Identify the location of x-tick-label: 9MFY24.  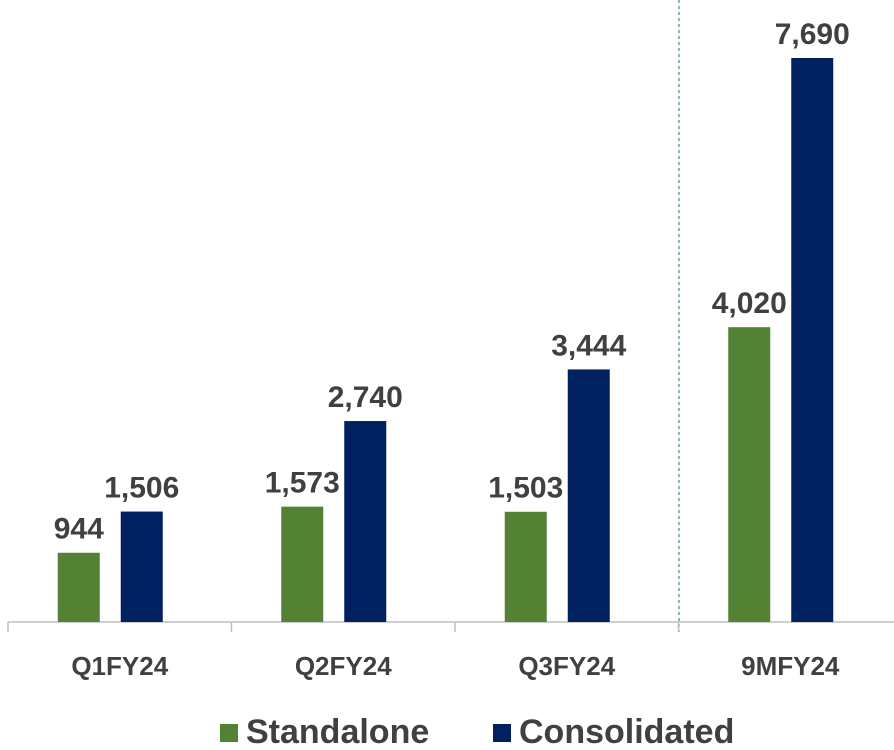
(790, 666).